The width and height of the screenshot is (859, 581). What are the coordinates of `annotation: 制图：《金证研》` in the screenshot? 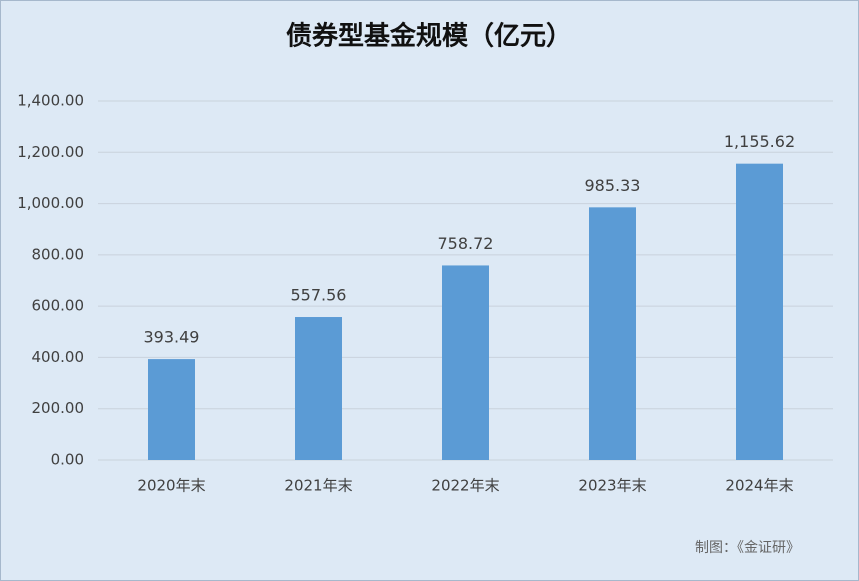 It's located at (747, 548).